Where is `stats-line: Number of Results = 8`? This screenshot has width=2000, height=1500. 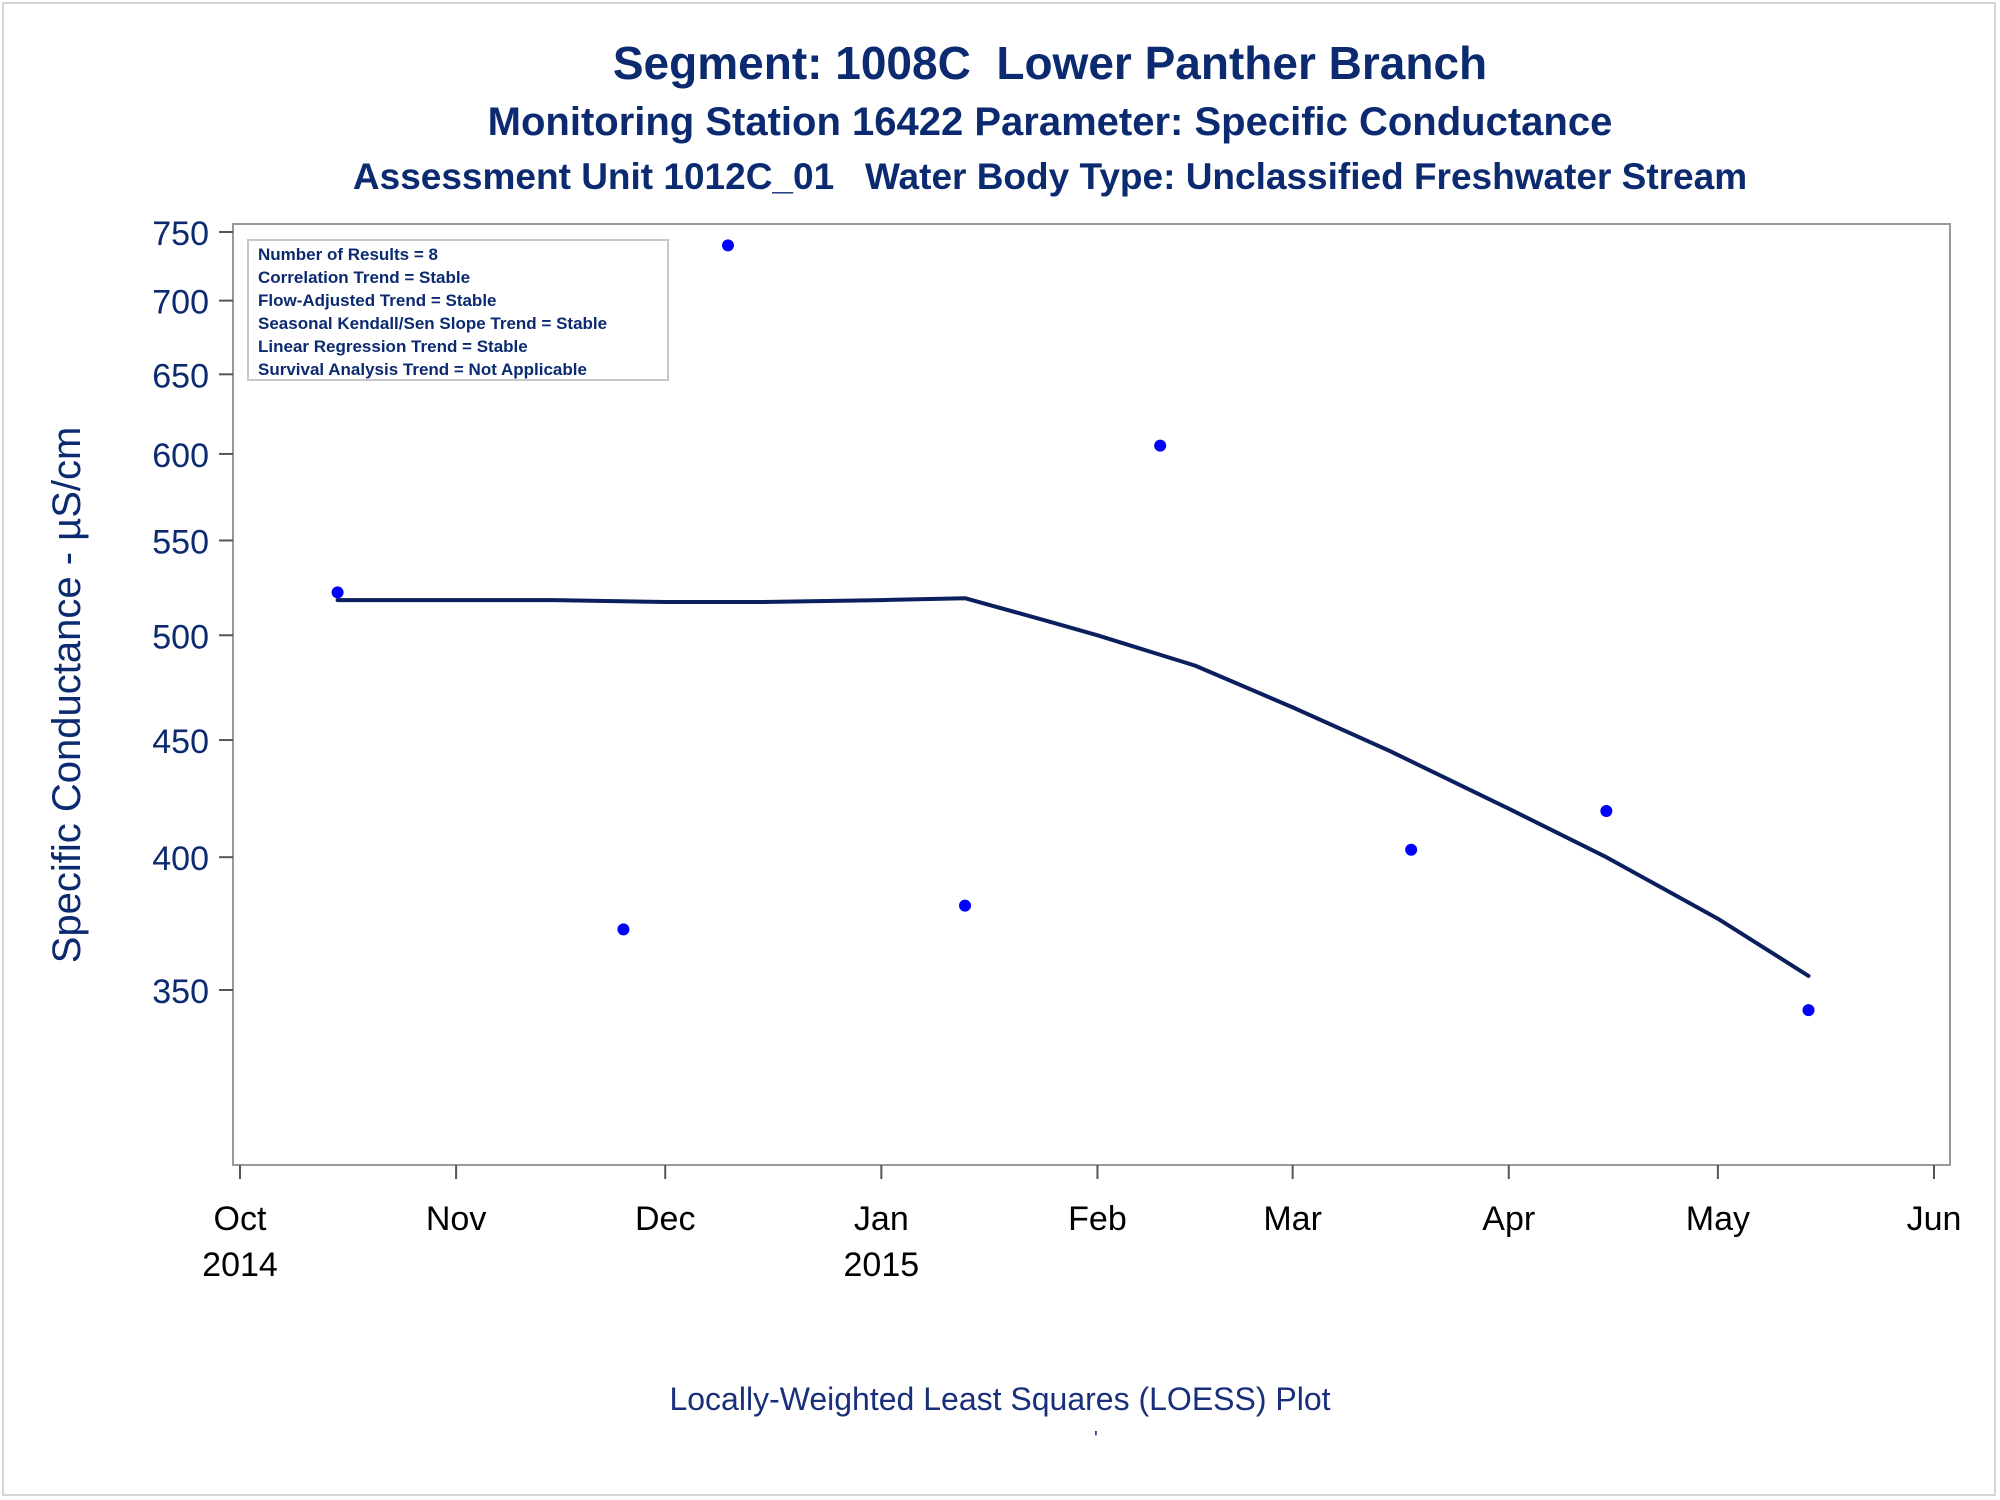 stats-line: Number of Results = 8 is located at coordinates (348, 254).